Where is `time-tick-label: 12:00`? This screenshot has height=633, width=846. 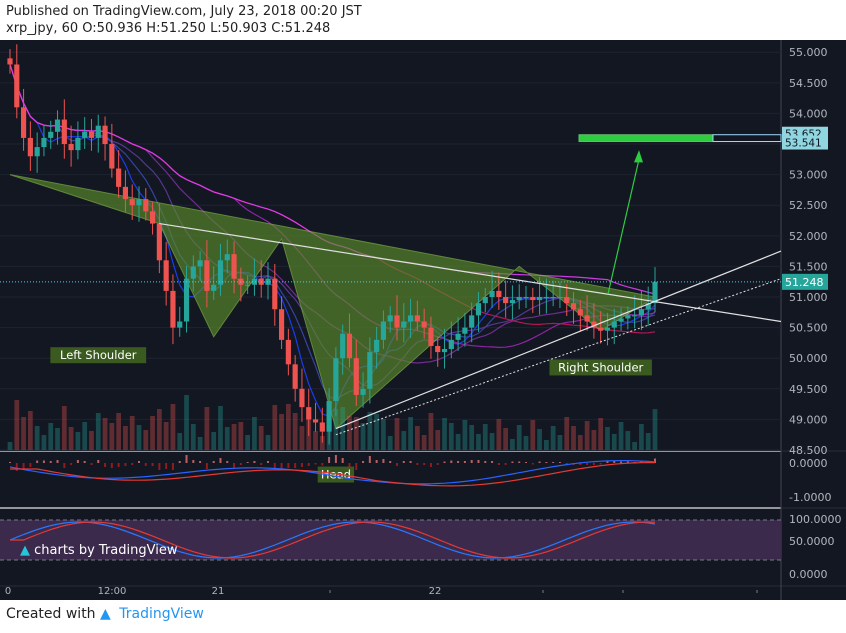 time-tick-label: 12:00 is located at coordinates (112, 591).